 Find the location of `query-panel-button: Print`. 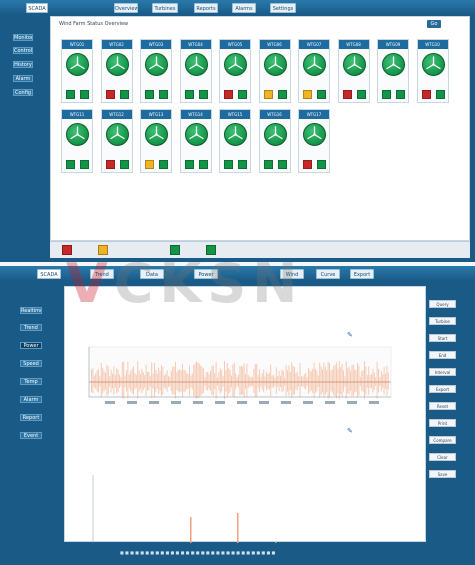

query-panel-button: Print is located at coordinates (442, 423).